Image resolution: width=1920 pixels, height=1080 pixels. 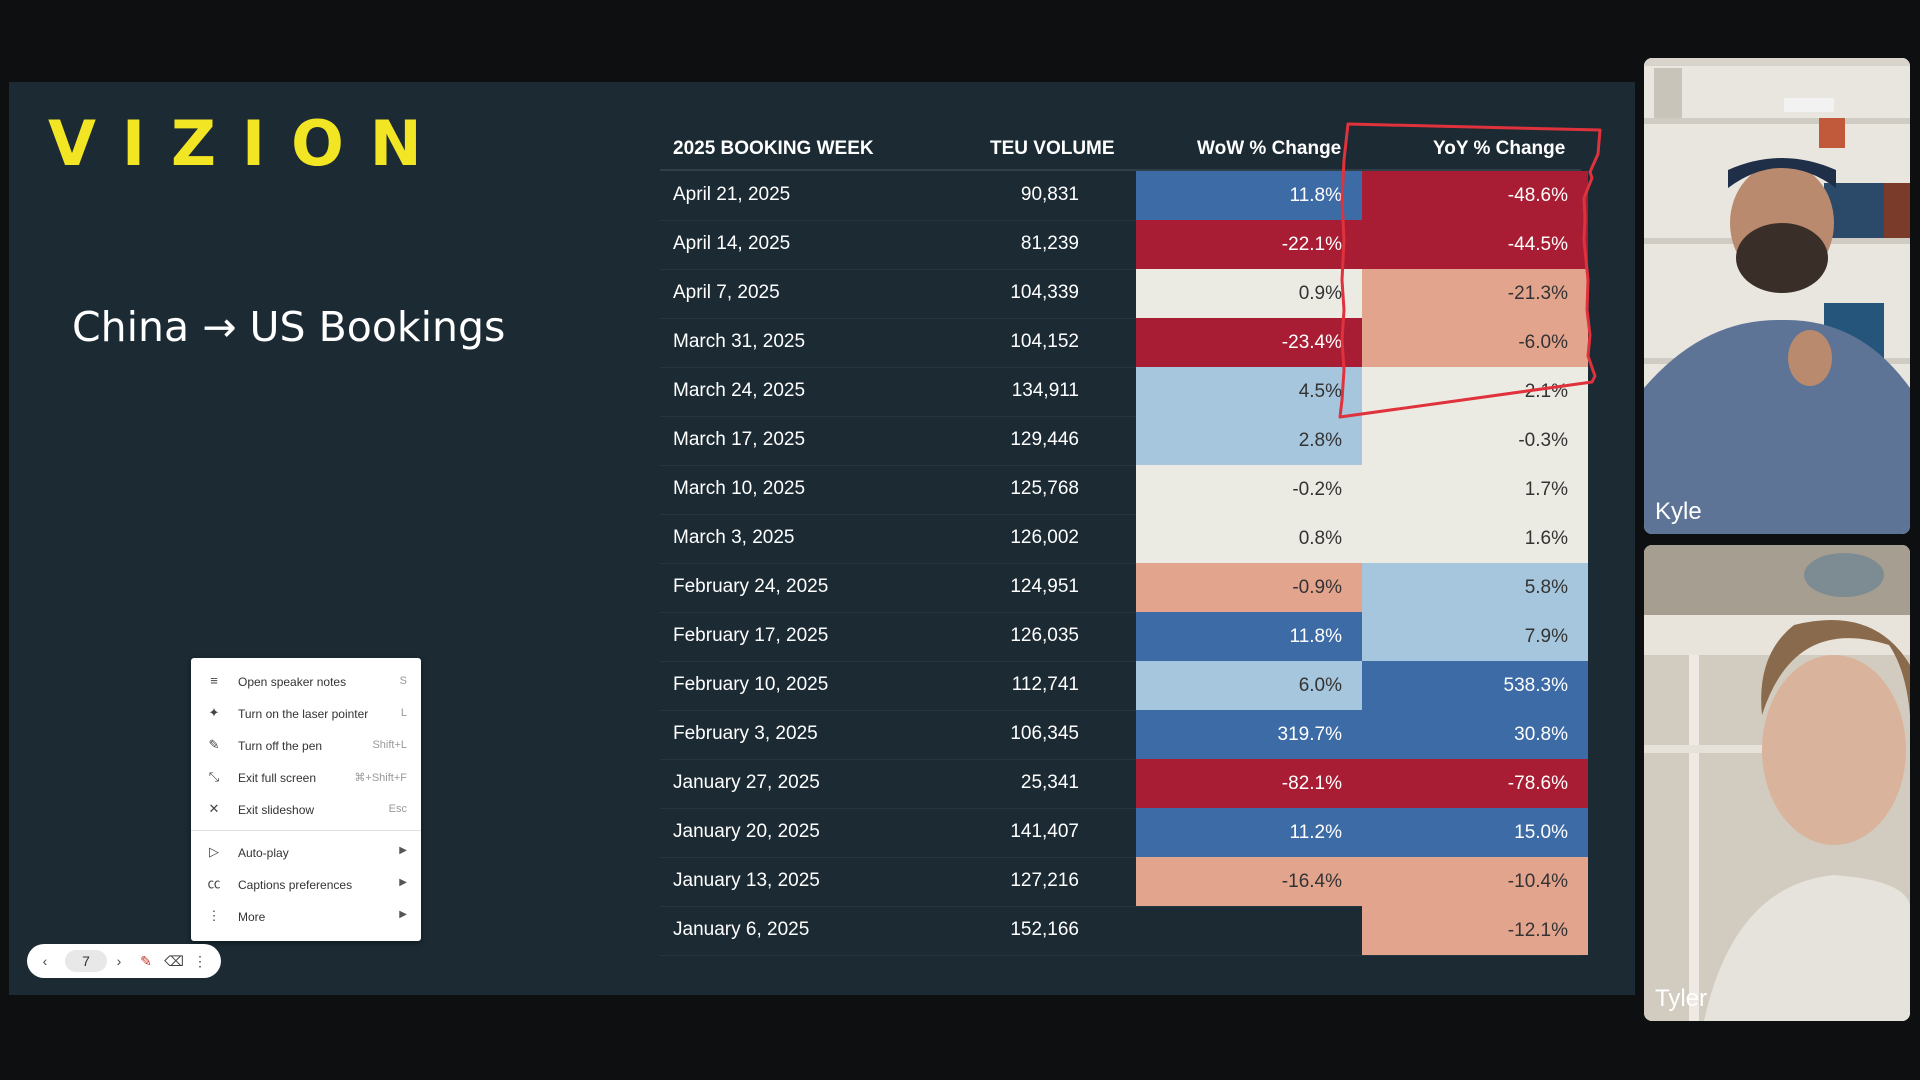 What do you see at coordinates (734, 537) in the screenshot?
I see `booking-week-cell: March 3, 2025` at bounding box center [734, 537].